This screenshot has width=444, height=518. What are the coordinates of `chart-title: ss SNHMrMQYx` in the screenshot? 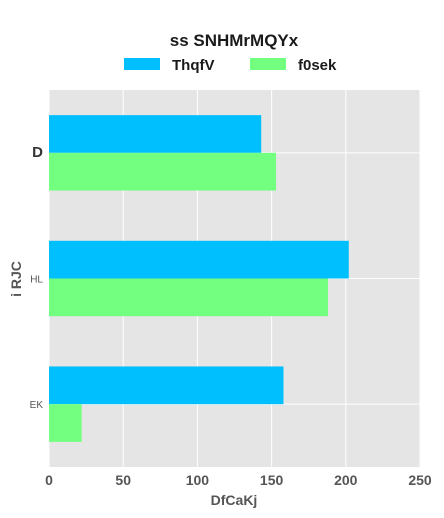 It's located at (234, 40).